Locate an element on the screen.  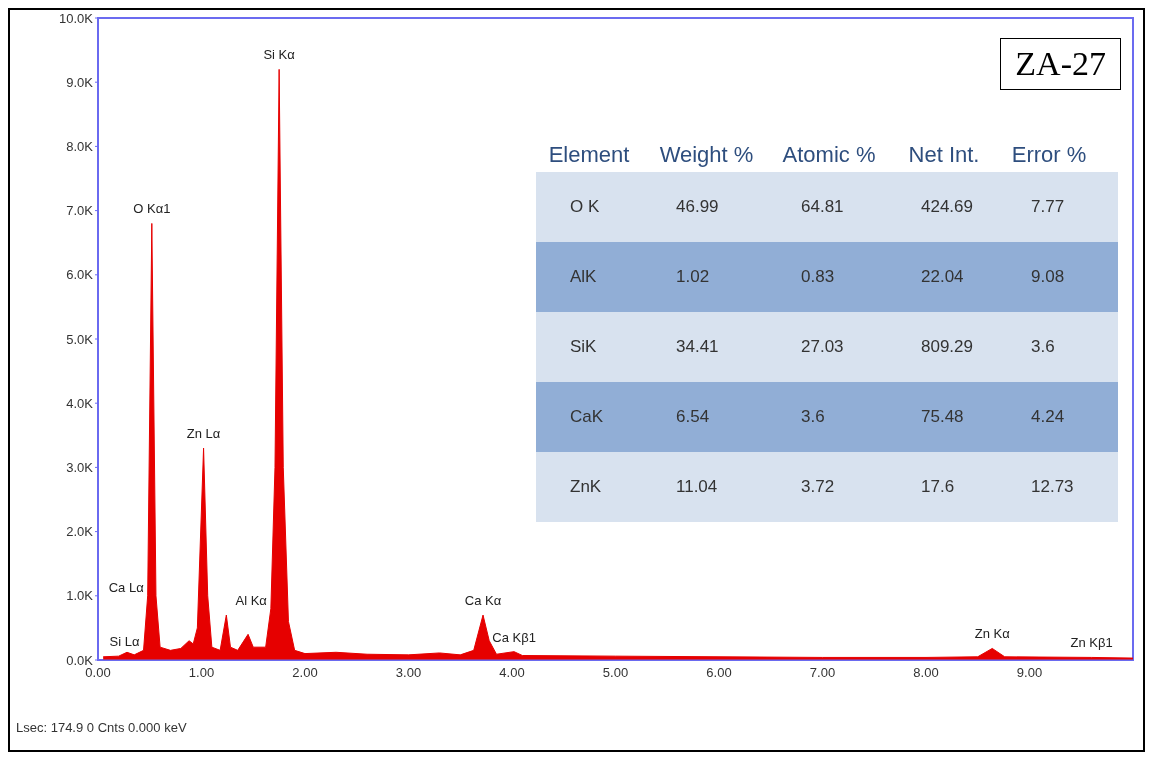
y-tick-label: 8.0K is located at coordinates (80, 147).